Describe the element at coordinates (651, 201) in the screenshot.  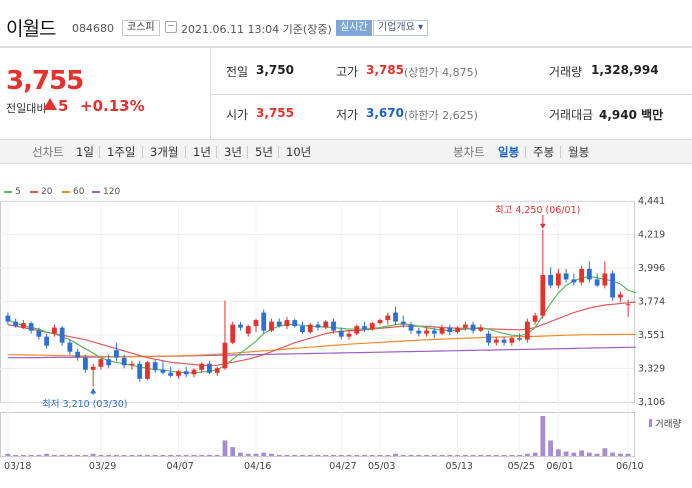
I see `y-tick-label: 4,441` at that location.